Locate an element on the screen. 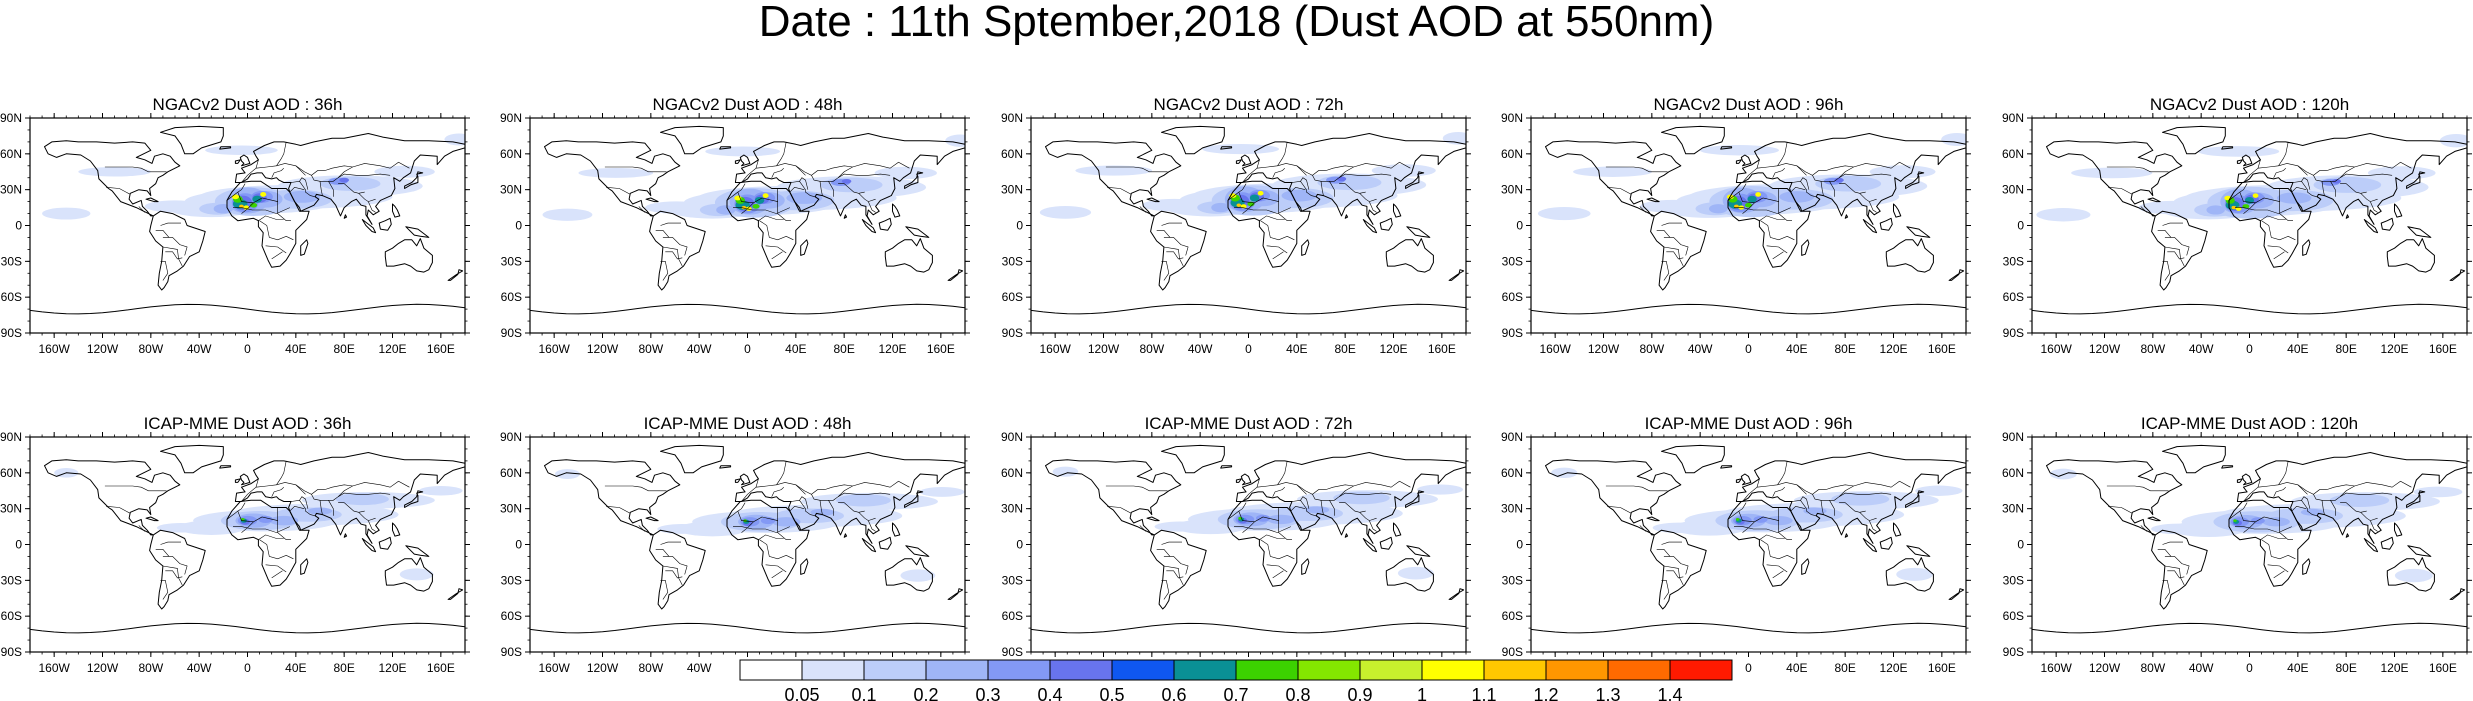  panel-title: ICAP-MME Dust AOD : 36h is located at coordinates (248, 423).